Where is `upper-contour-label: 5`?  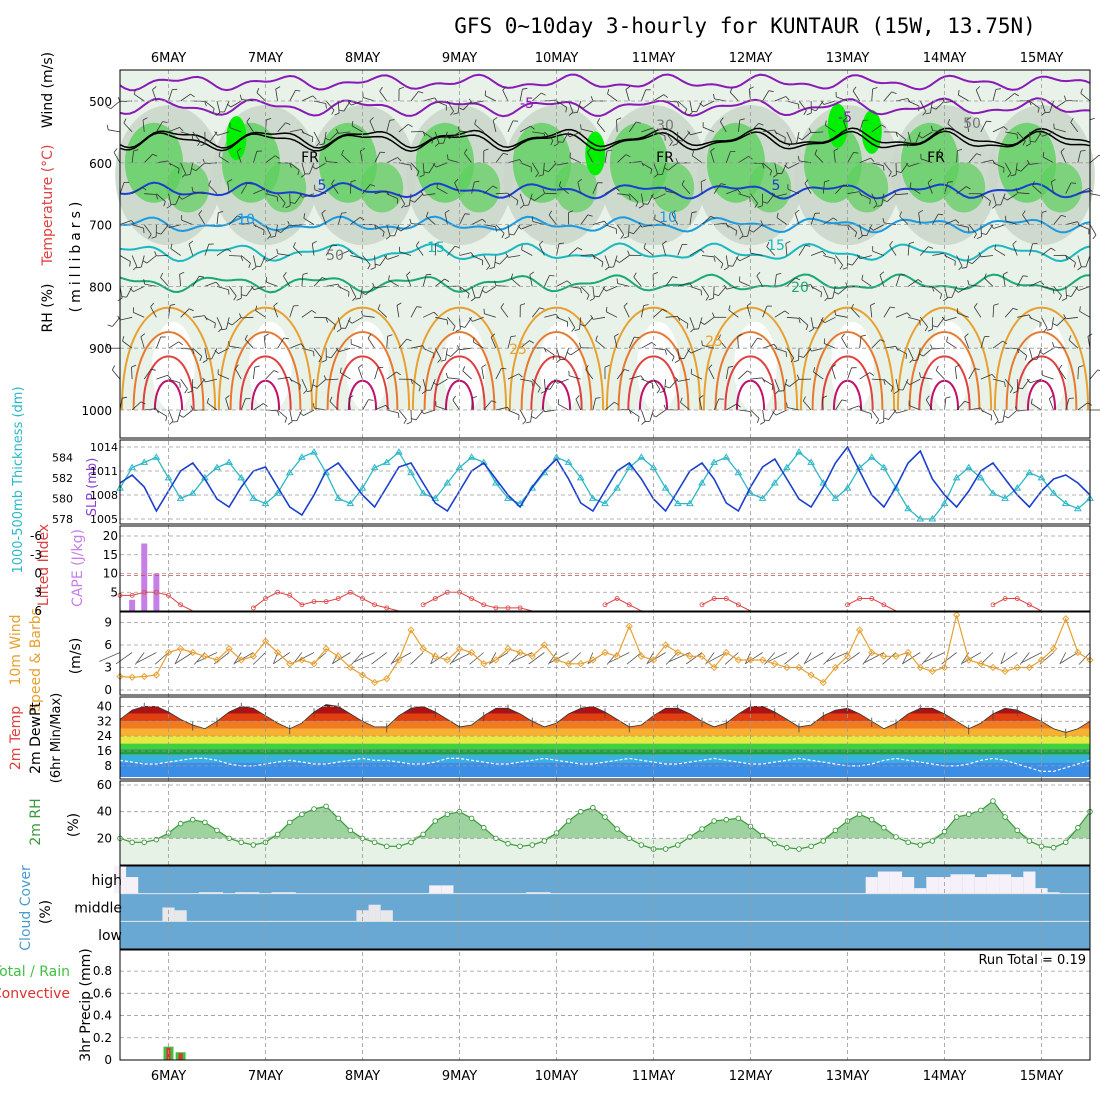 upper-contour-label: 5 is located at coordinates (322, 186).